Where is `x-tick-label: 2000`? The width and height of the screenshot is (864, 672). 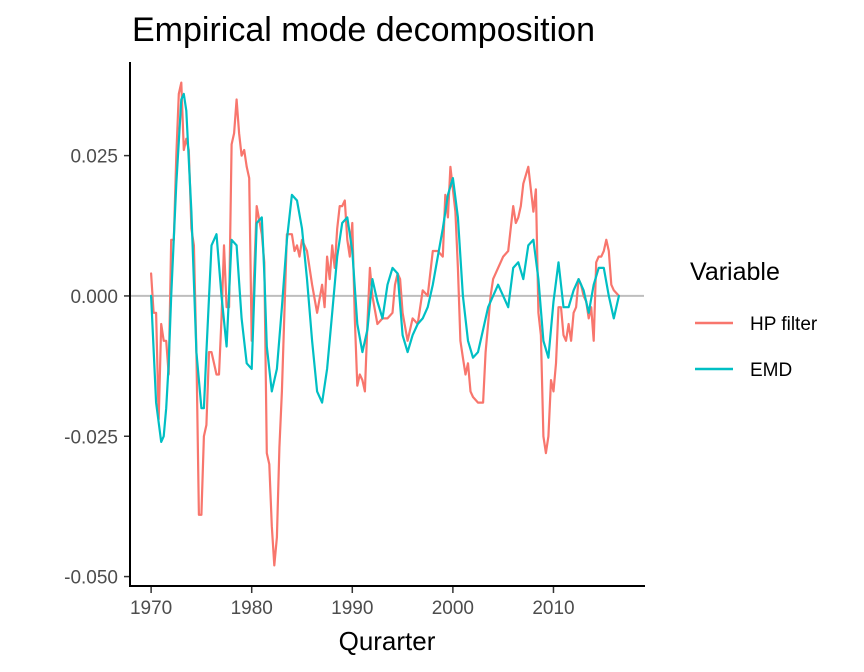 x-tick-label: 2000 is located at coordinates (453, 608).